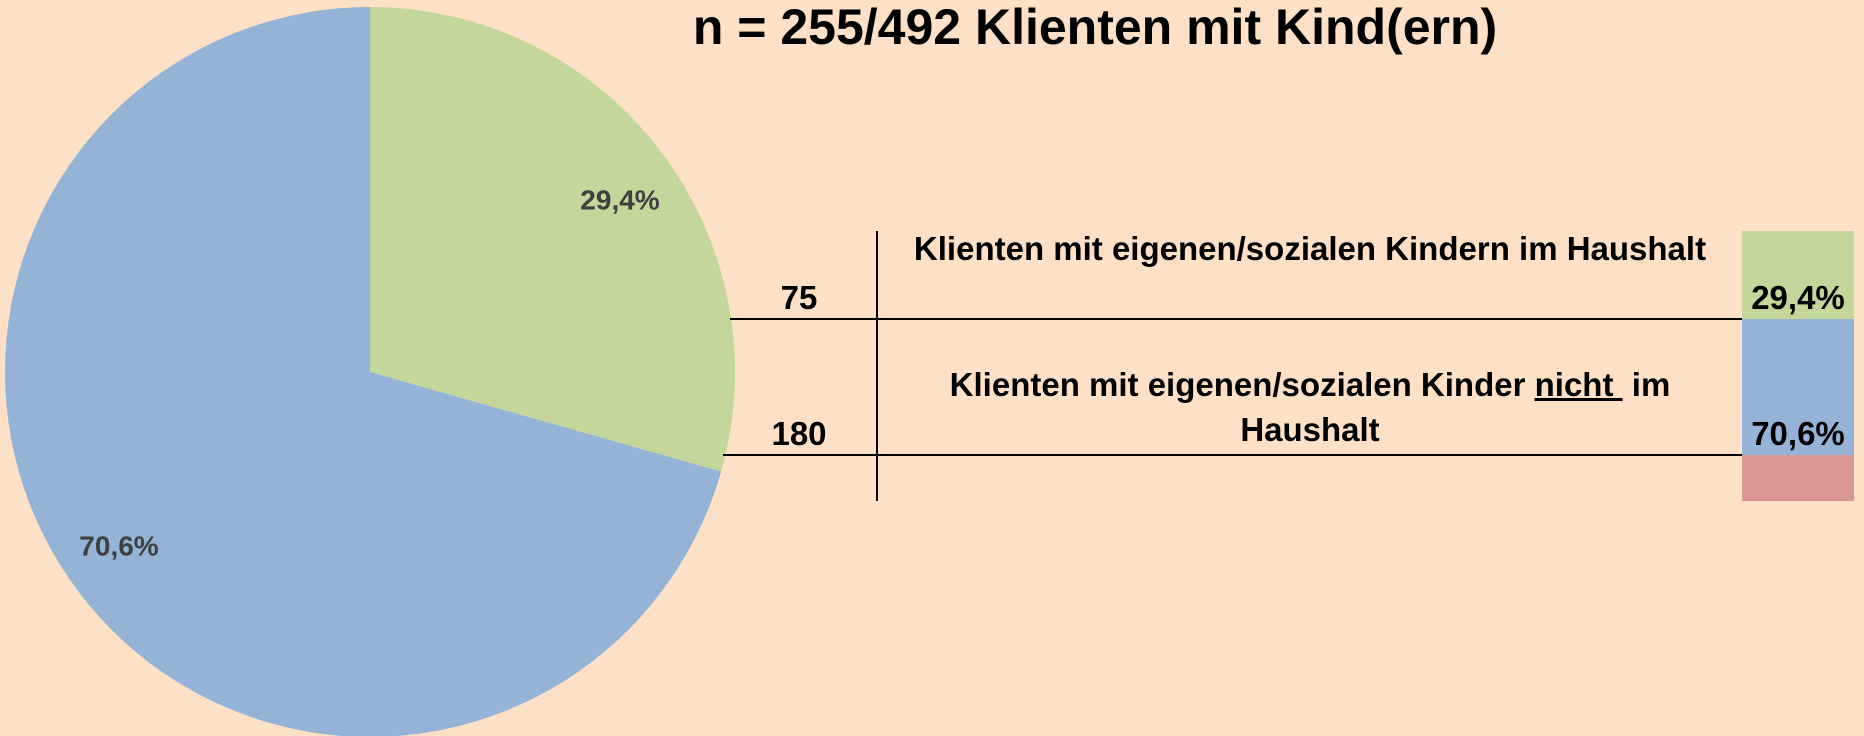 The height and width of the screenshot is (736, 1864). I want to click on chart-title: n = 255/492 Klienten mit Kind(ern), so click(1095, 27).